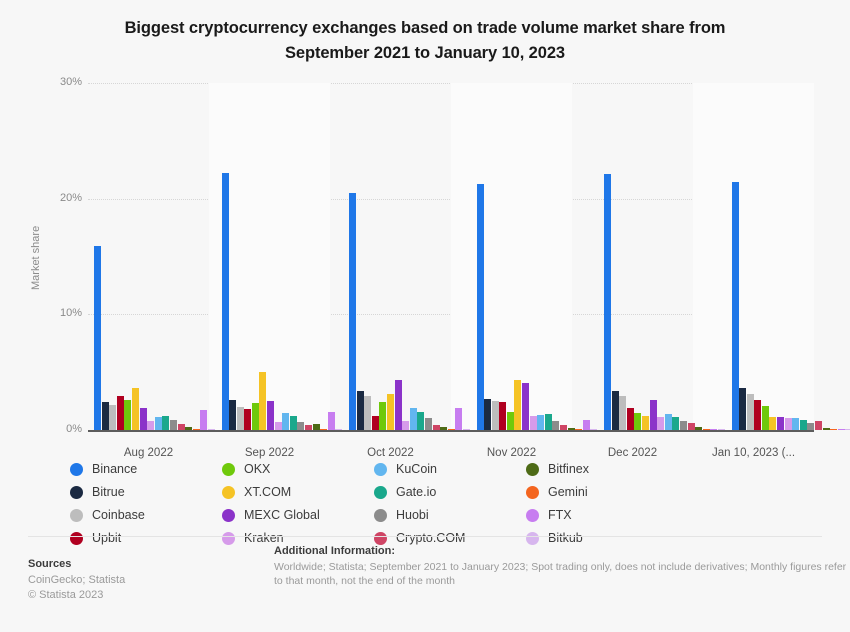  What do you see at coordinates (298, 492) in the screenshot?
I see `legend-item: XT.COM` at bounding box center [298, 492].